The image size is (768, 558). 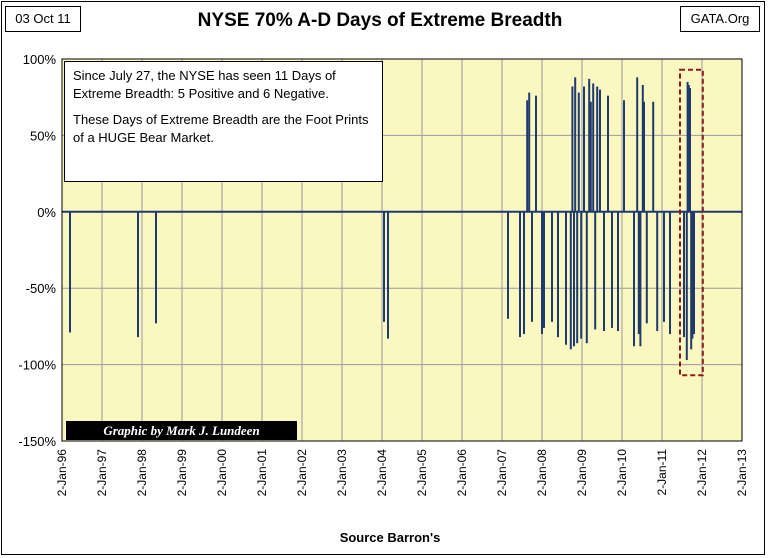 What do you see at coordinates (342, 473) in the screenshot?
I see `x-tick-label: 2-Jan-03` at bounding box center [342, 473].